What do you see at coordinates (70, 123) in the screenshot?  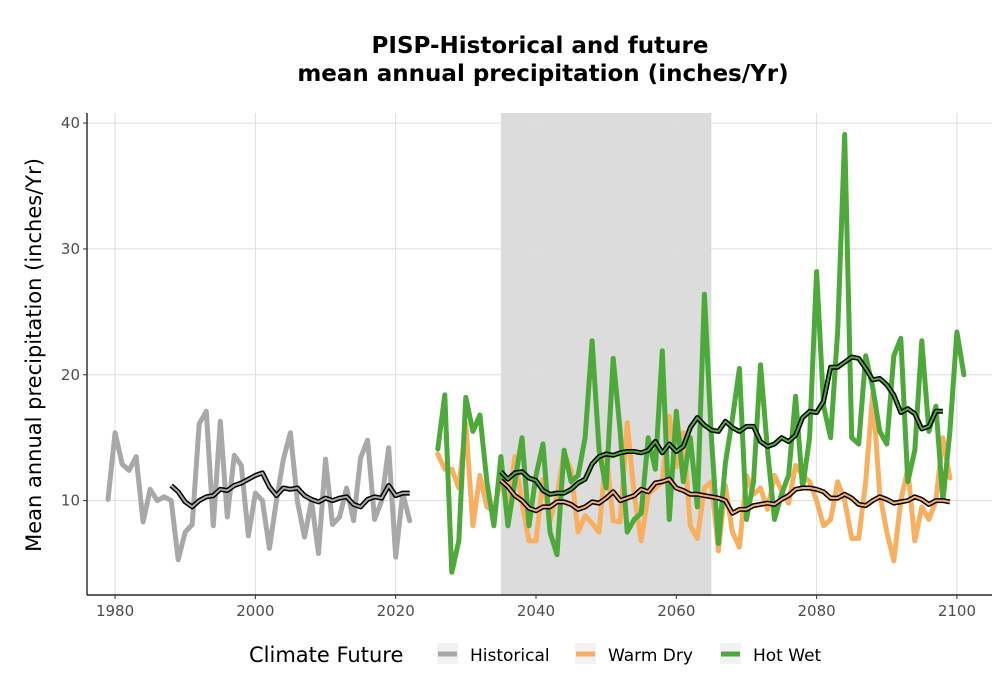 I see `y-tick-label: 40` at bounding box center [70, 123].